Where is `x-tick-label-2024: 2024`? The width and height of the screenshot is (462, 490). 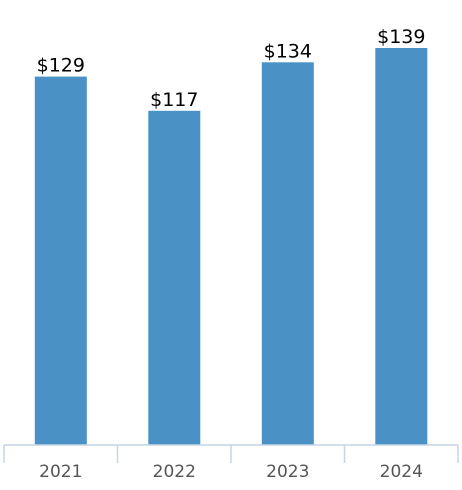
x-tick-label-2024: 2024 is located at coordinates (401, 472).